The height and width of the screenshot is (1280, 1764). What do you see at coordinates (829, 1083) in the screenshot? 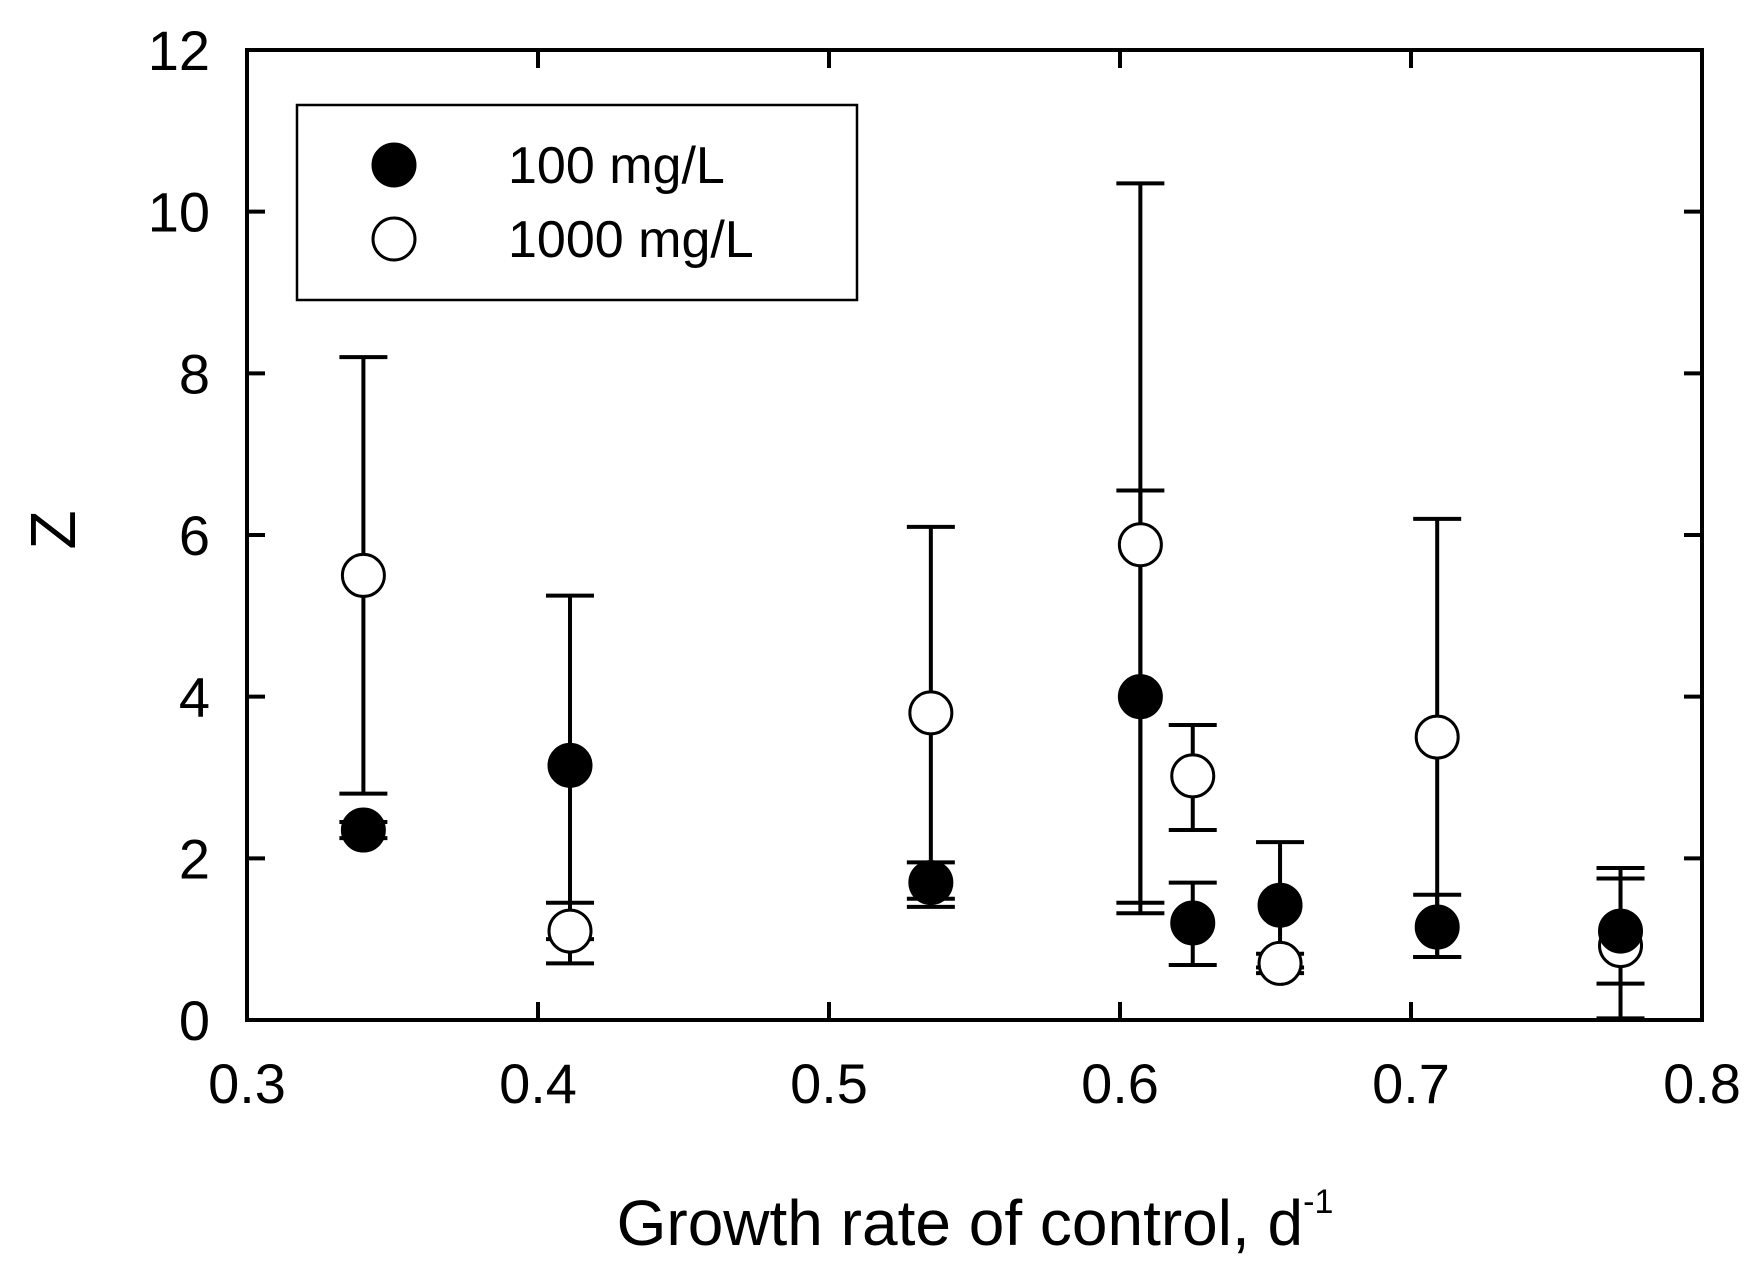
I see `x-tick-label: 0.5` at bounding box center [829, 1083].